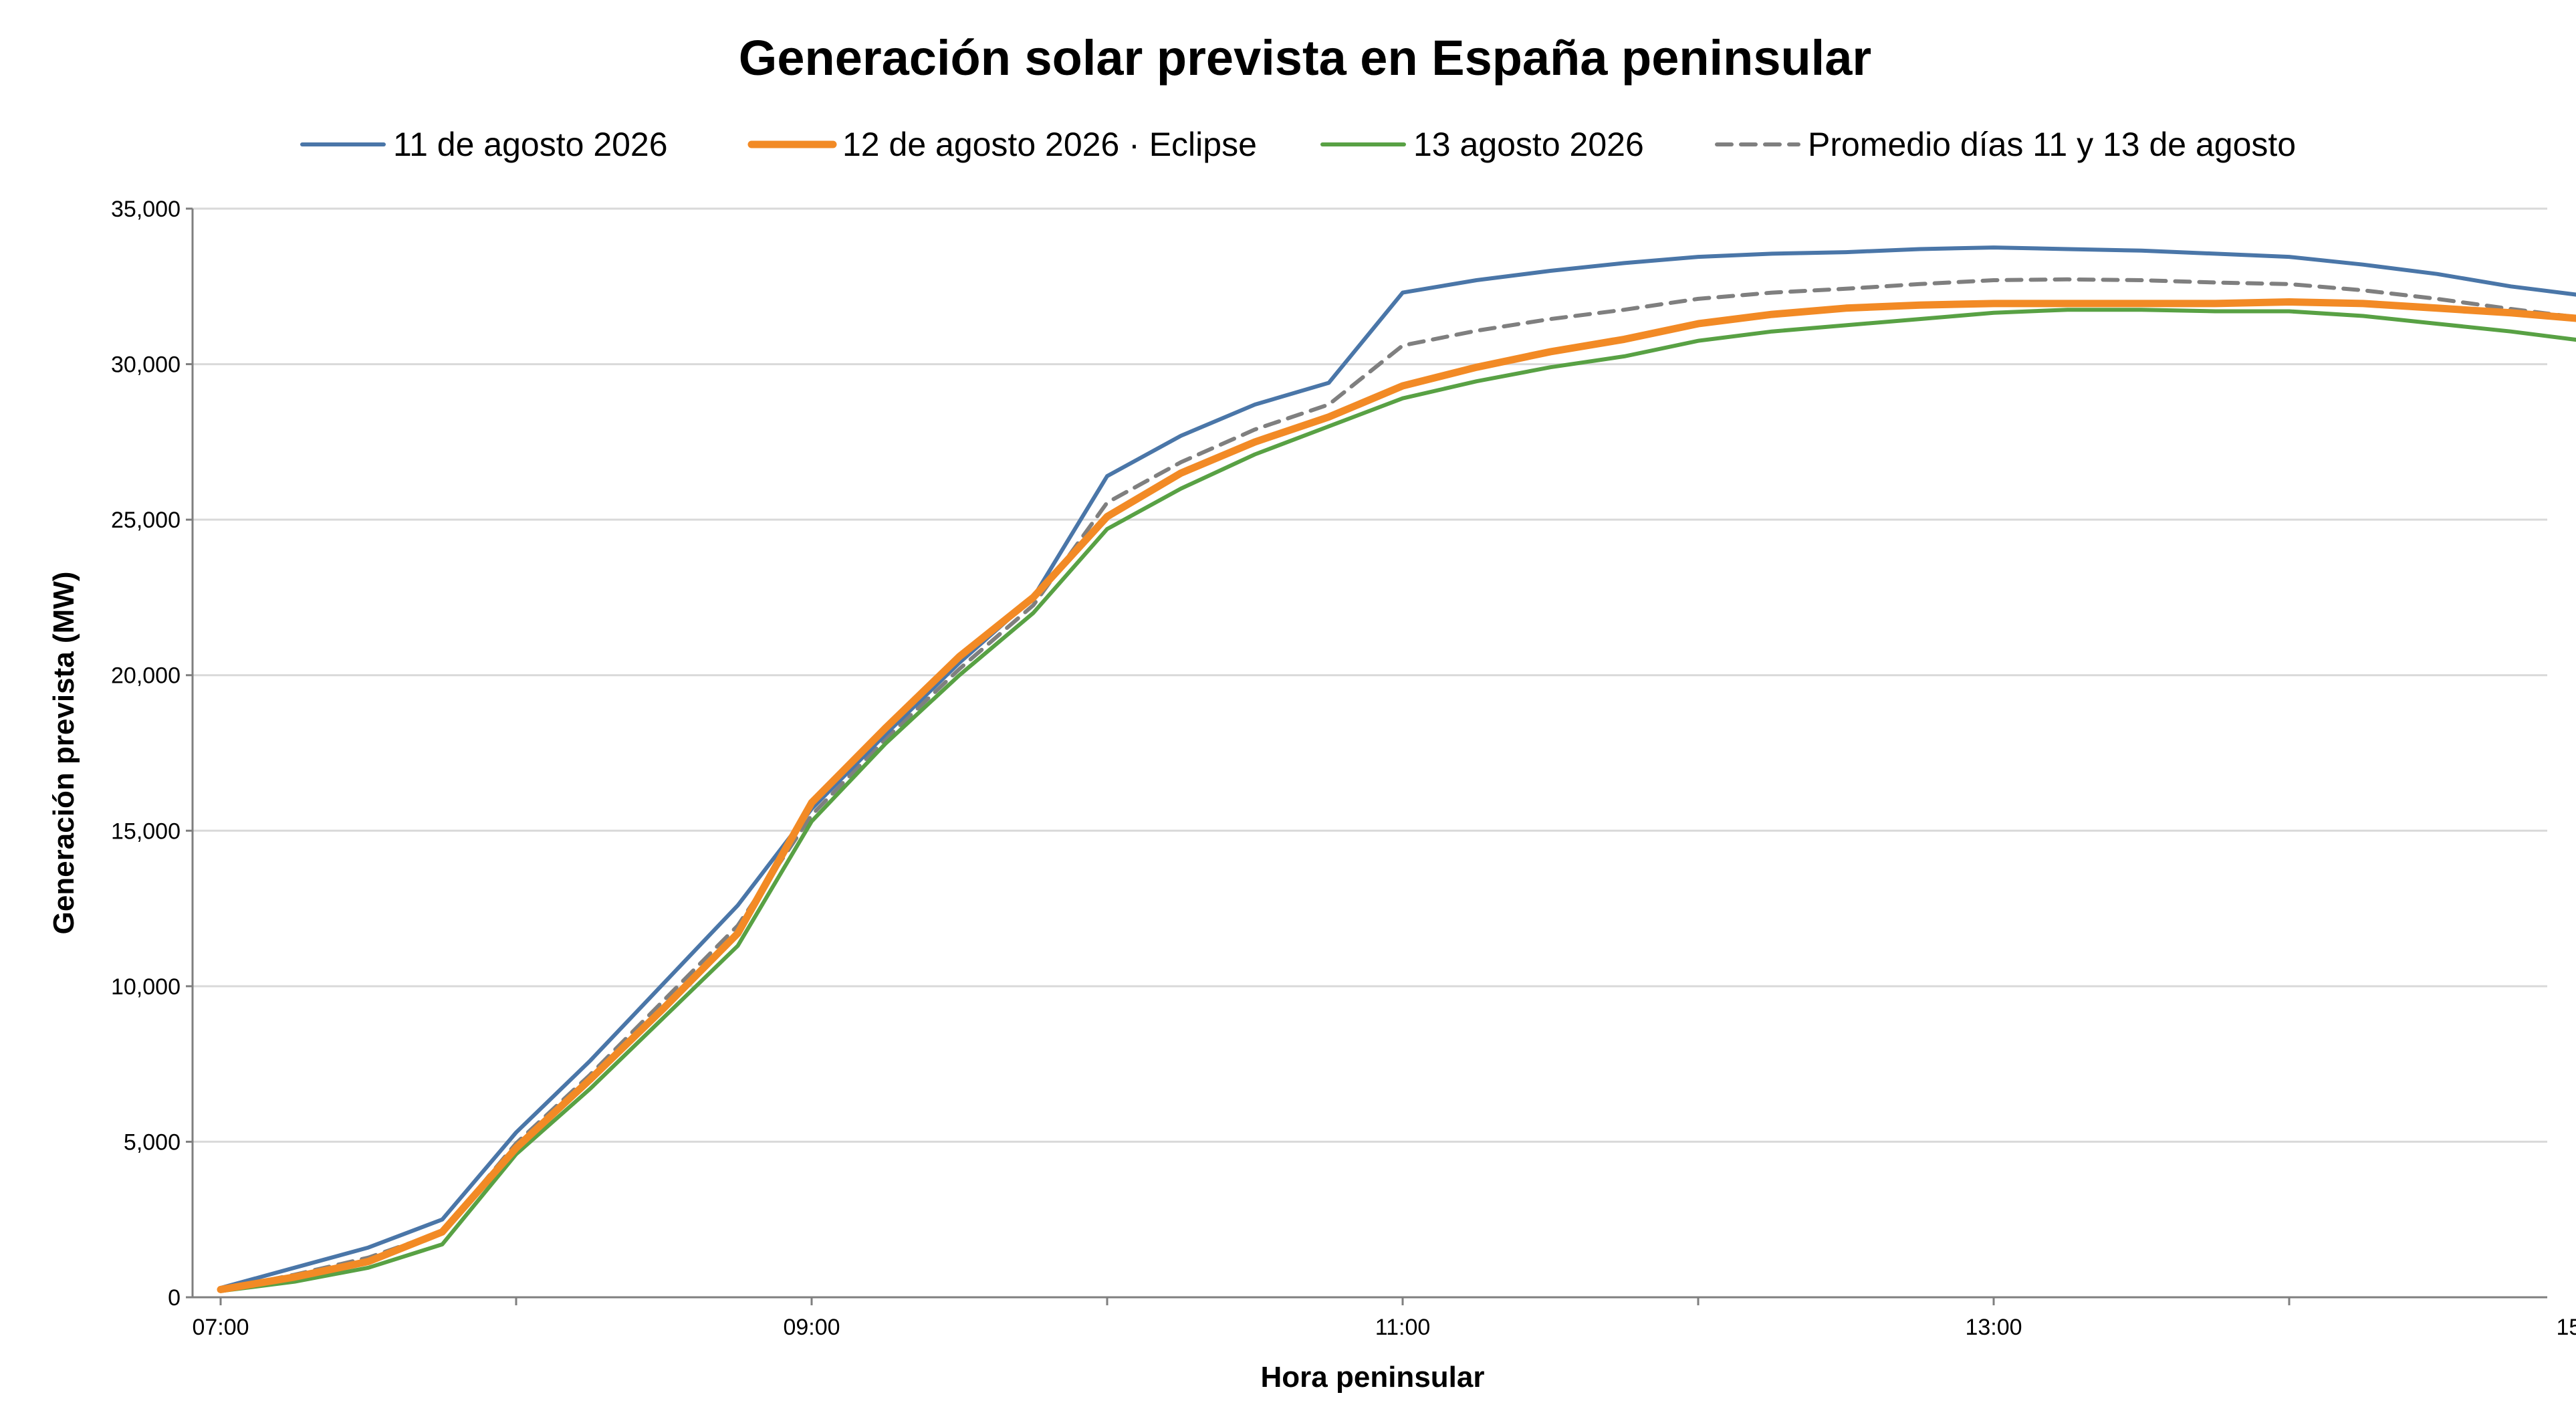 The height and width of the screenshot is (1427, 2576). I want to click on y-tick-label: 10,000, so click(146, 987).